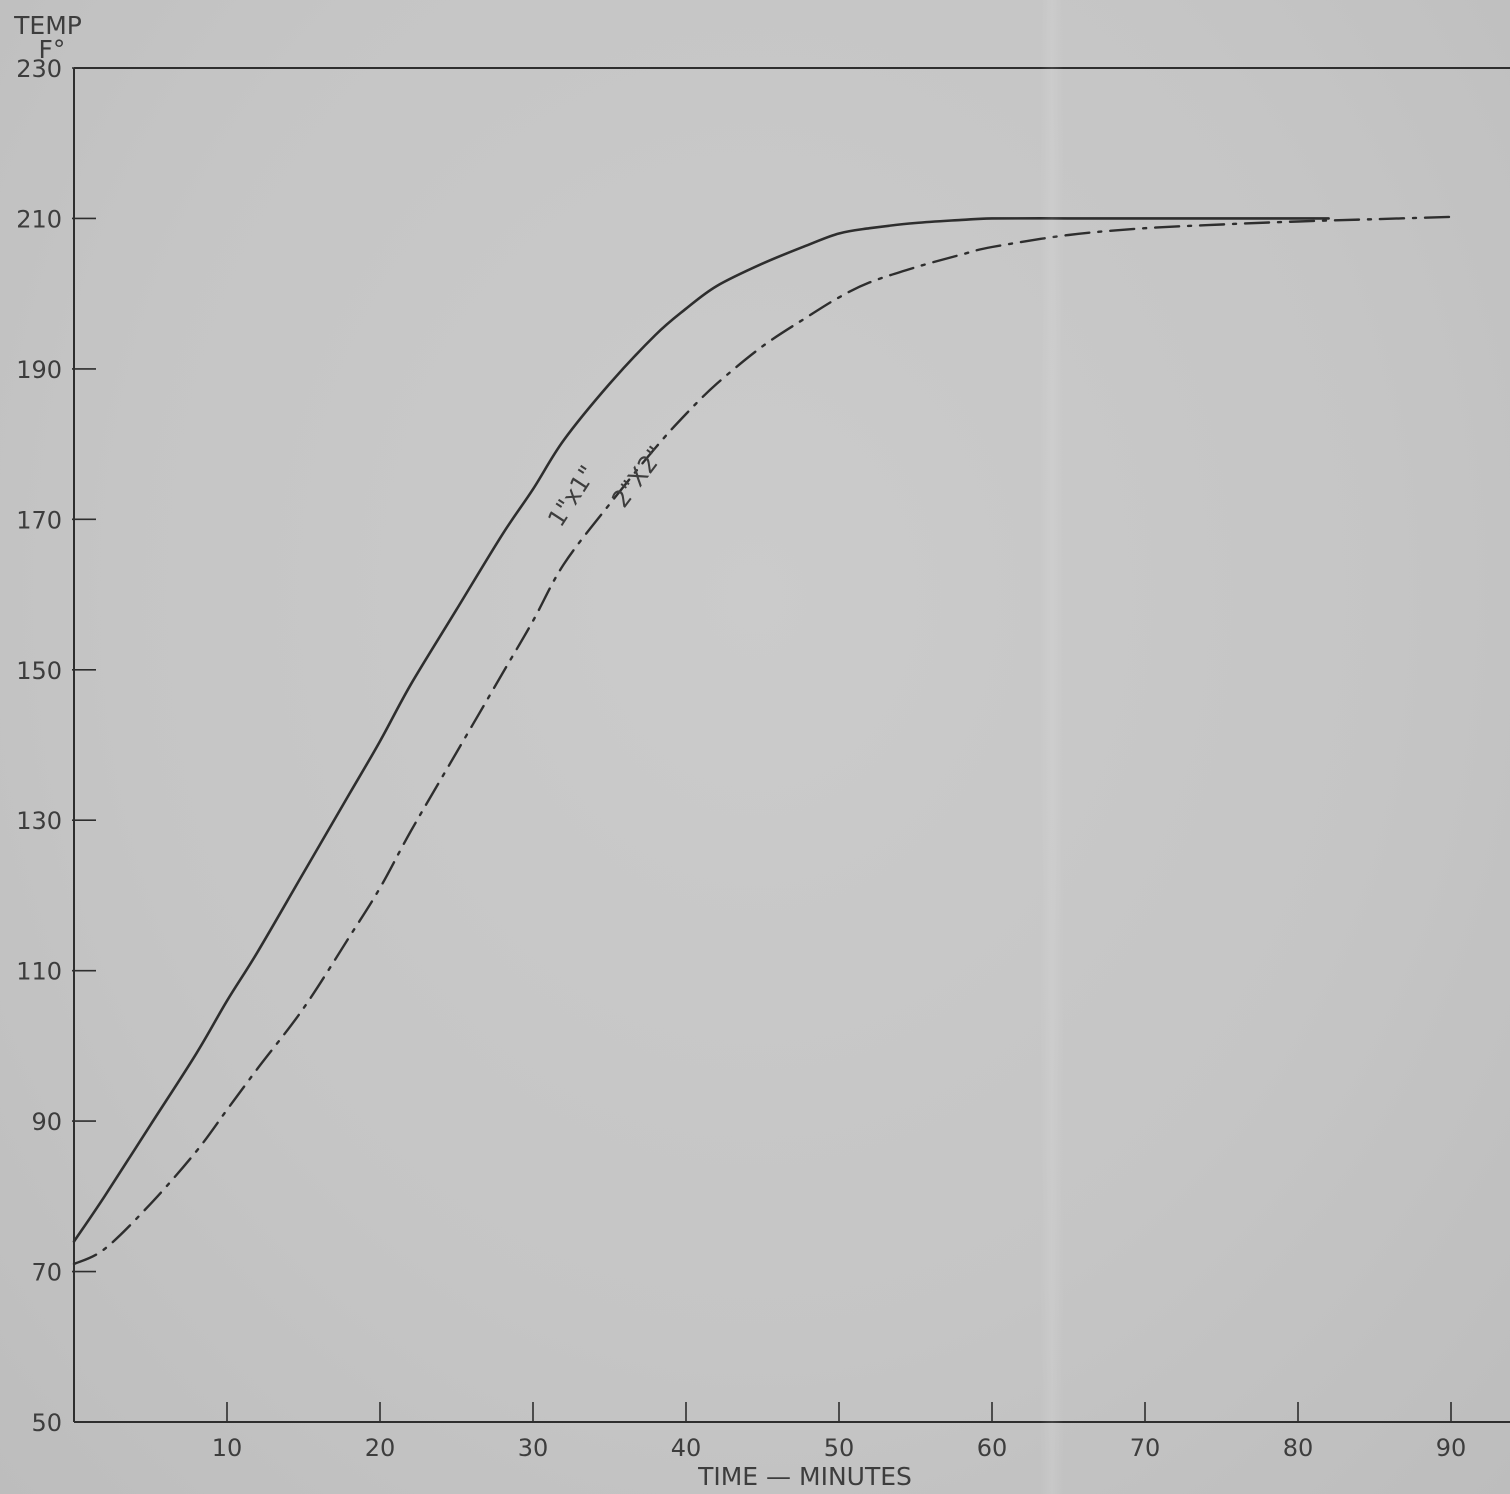  I want to click on y-tick-label-170: 170, so click(39, 520).